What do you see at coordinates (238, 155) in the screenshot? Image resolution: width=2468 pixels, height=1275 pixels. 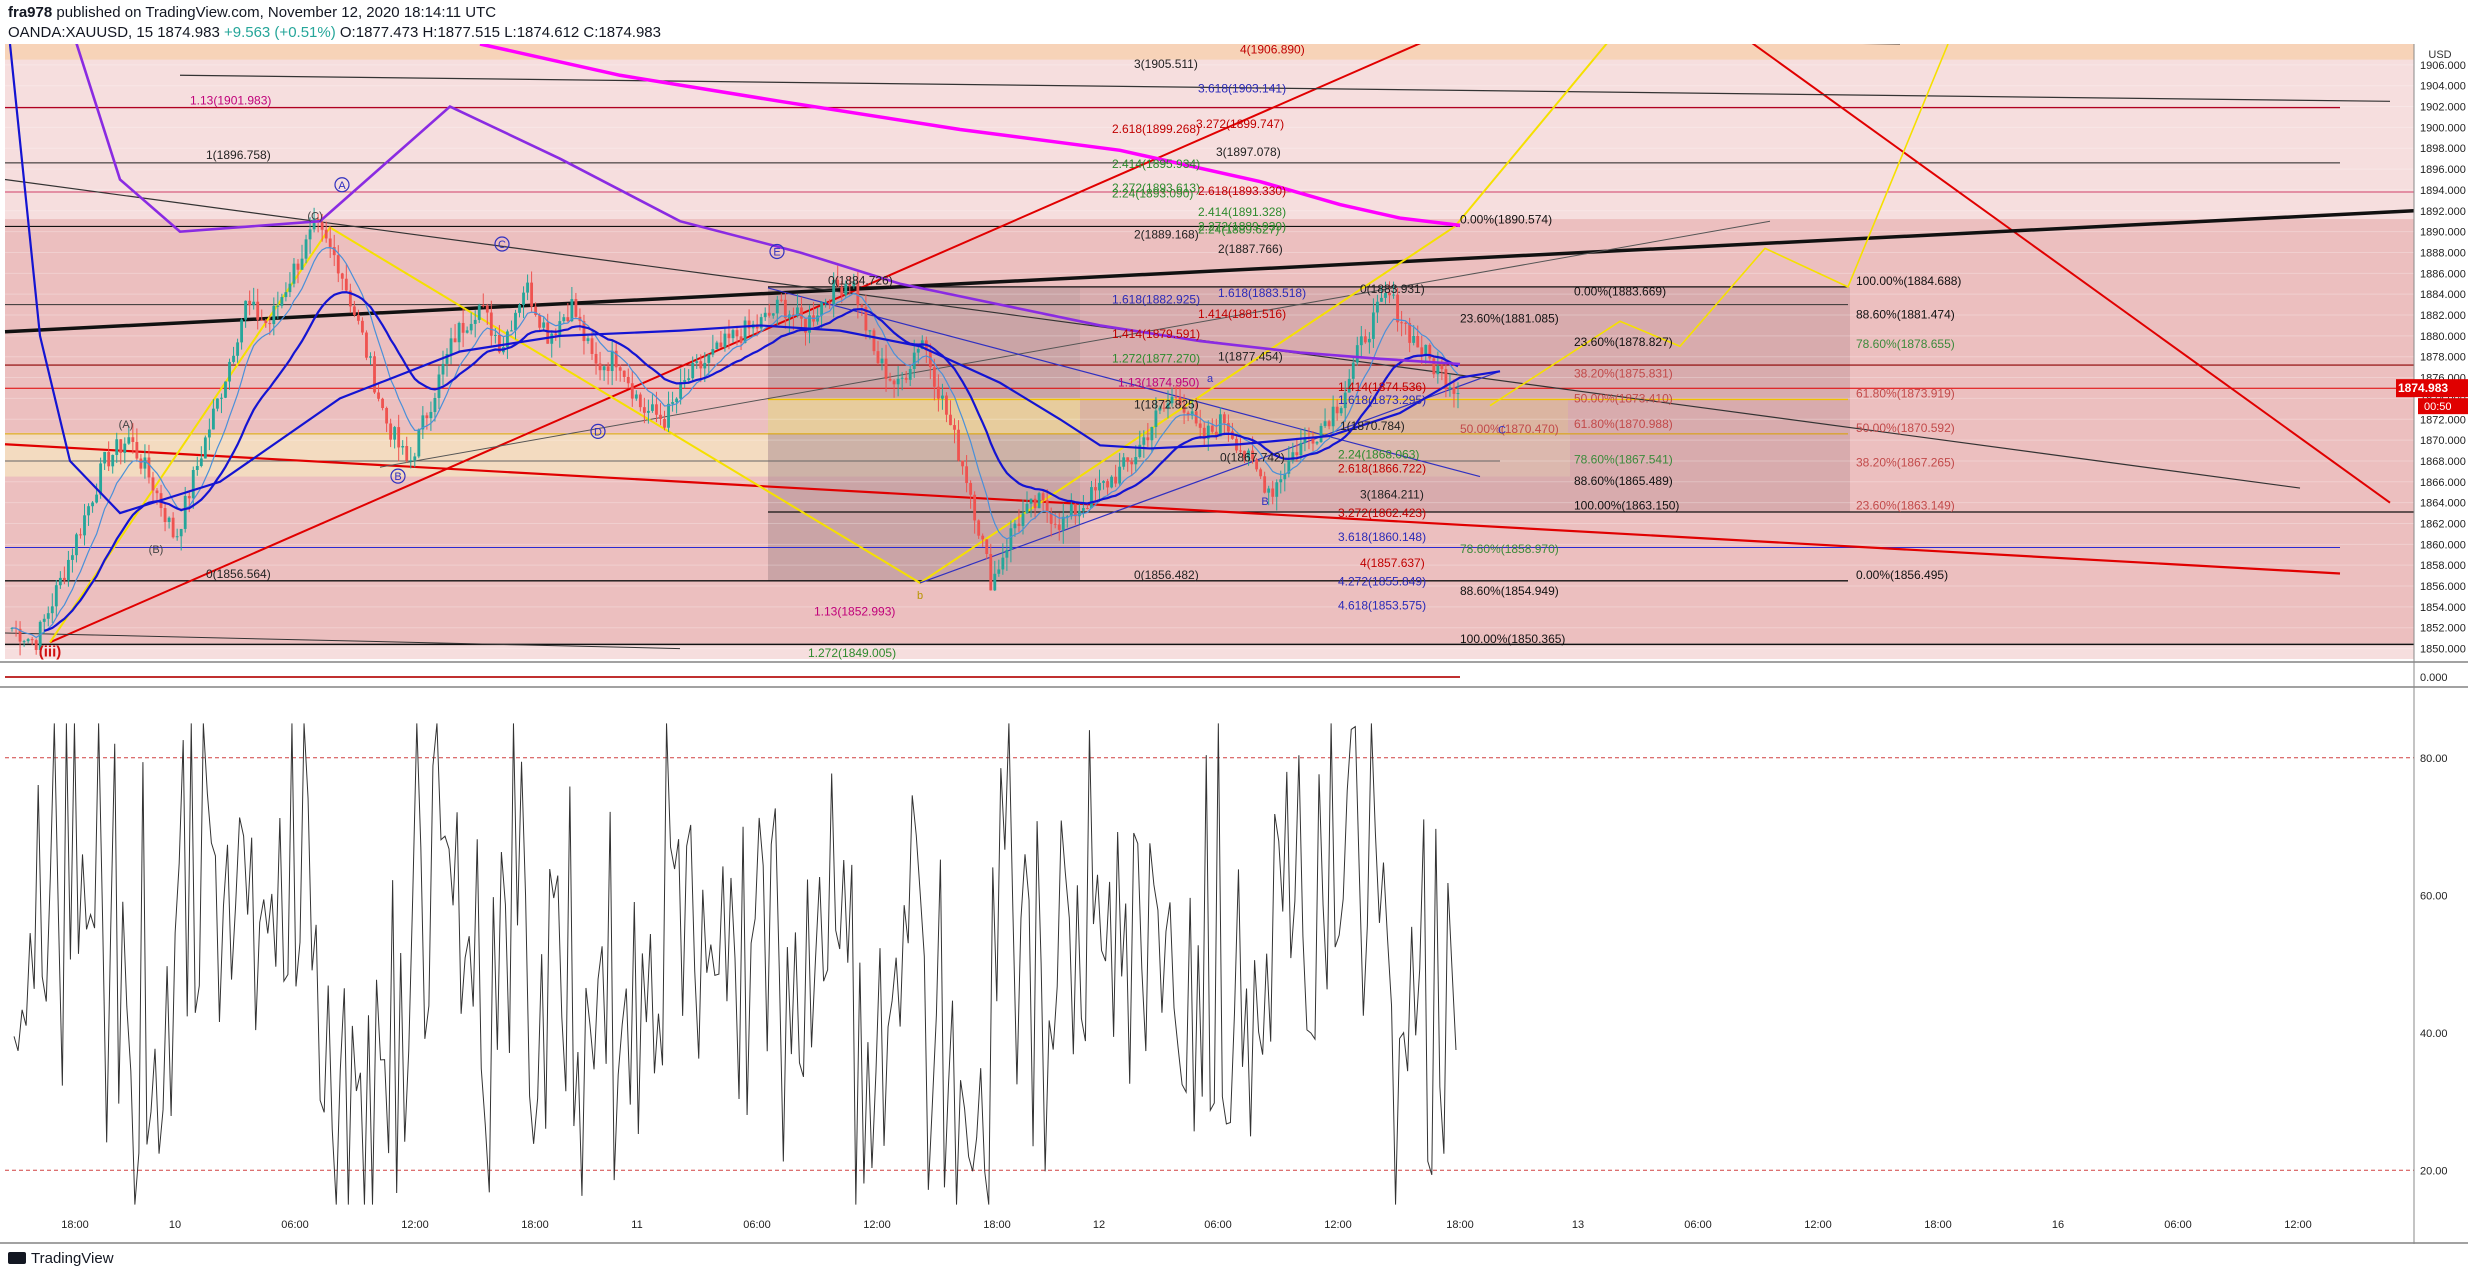 I see `fib-label: 1(1896.758)` at bounding box center [238, 155].